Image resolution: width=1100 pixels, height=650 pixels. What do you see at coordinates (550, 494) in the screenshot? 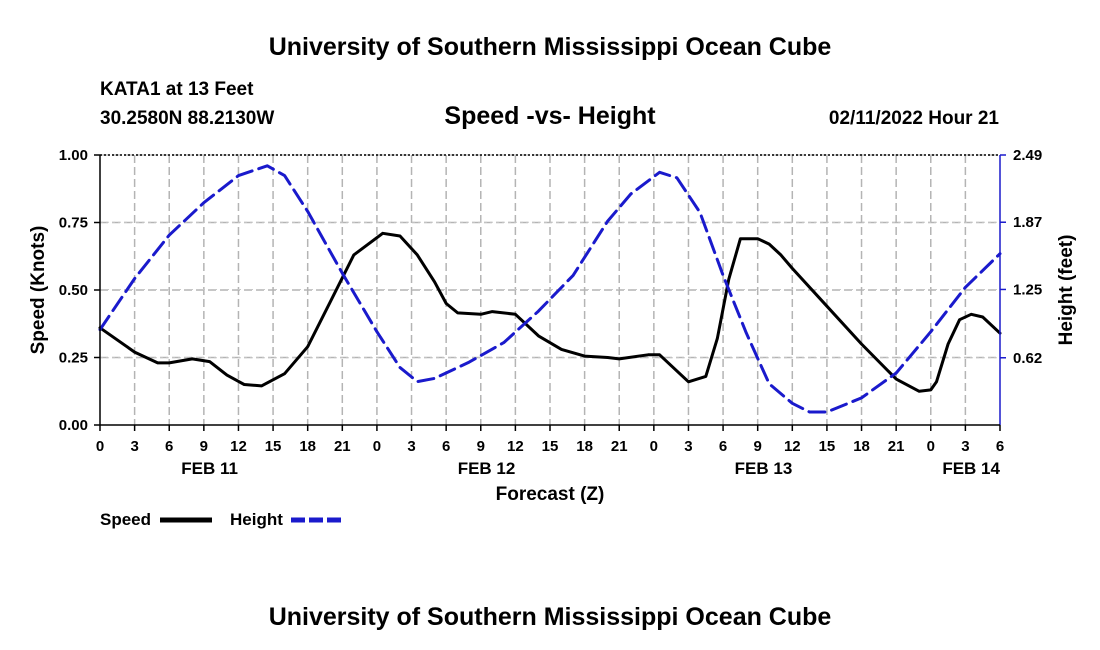
I see `x-axis-label: Forecast (Z)` at bounding box center [550, 494].